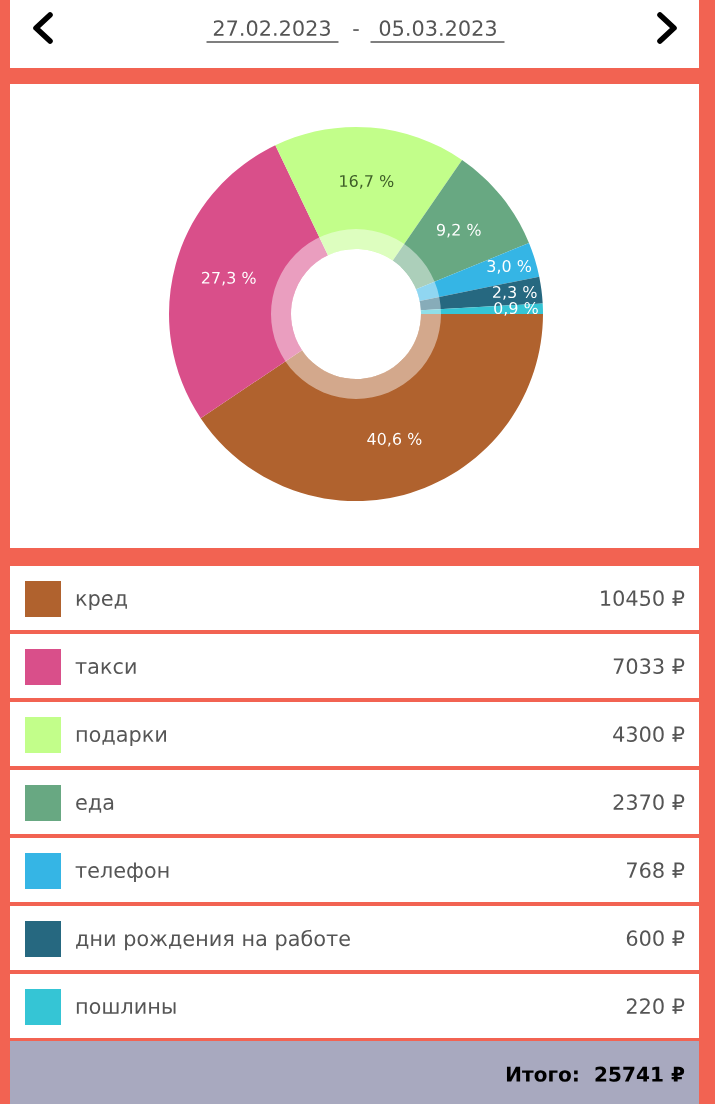 The height and width of the screenshot is (1104, 715). What do you see at coordinates (95, 805) in the screenshot?
I see `legend-label: еда` at bounding box center [95, 805].